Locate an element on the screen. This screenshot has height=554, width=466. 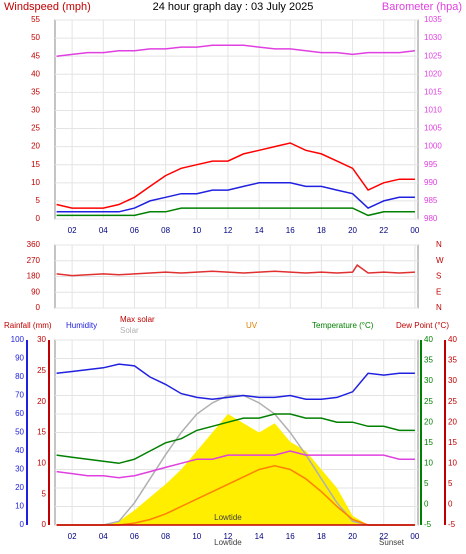
y2-tick-label: 1005 is located at coordinates (433, 128).